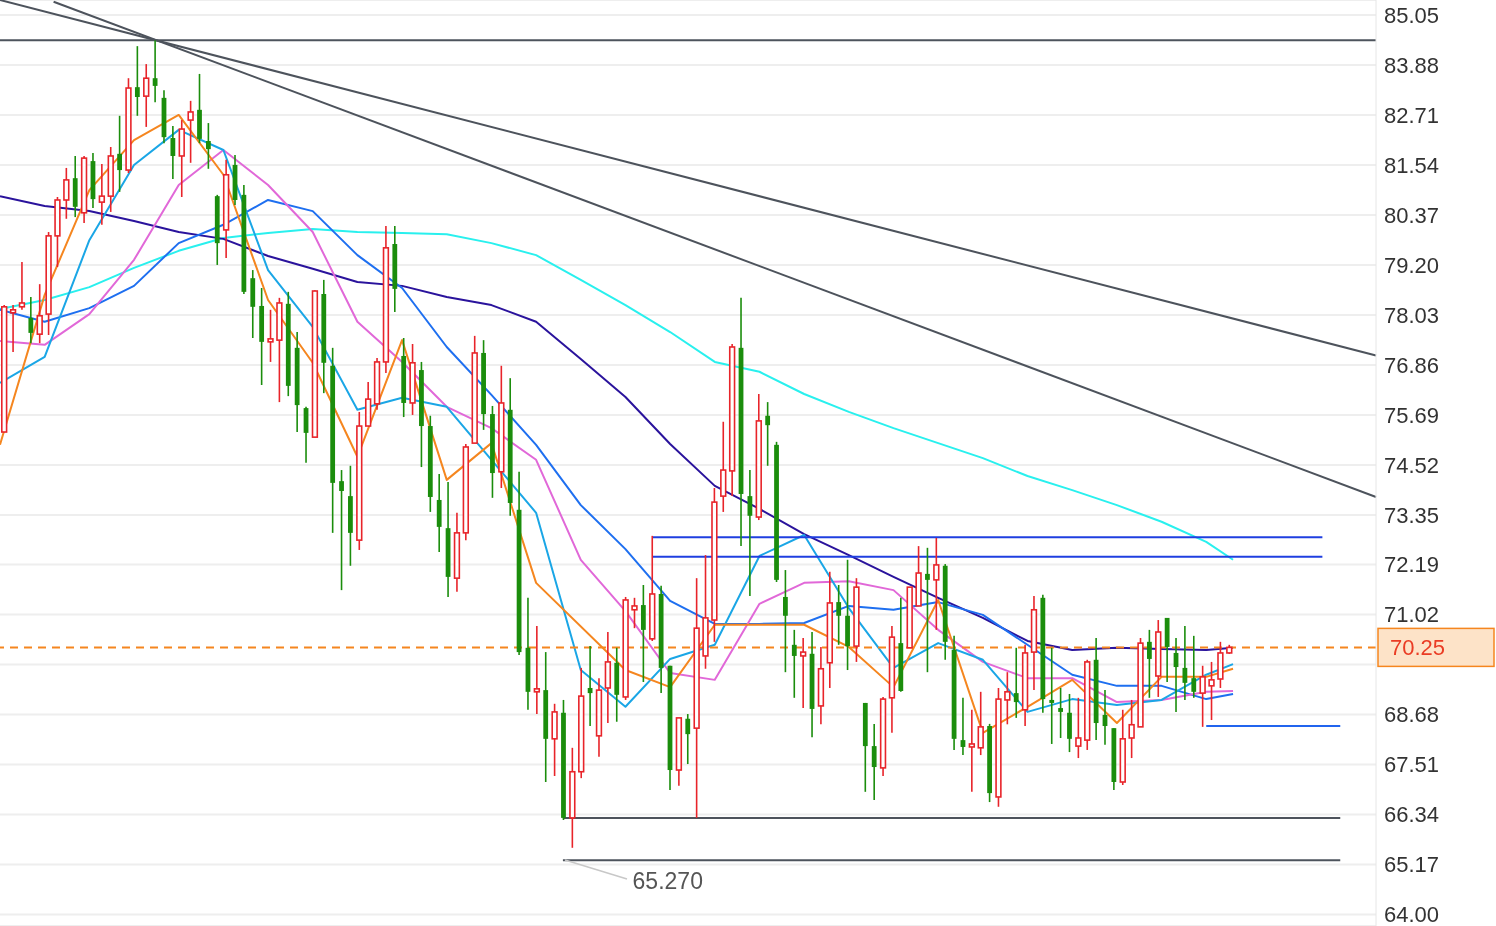 This screenshot has width=1496, height=926. I want to click on y-tick-label: 65.17, so click(1412, 865).